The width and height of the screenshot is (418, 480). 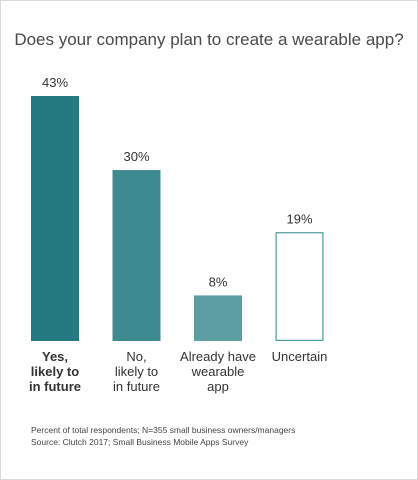 I want to click on value-label-3: 19%, so click(x=299, y=219).